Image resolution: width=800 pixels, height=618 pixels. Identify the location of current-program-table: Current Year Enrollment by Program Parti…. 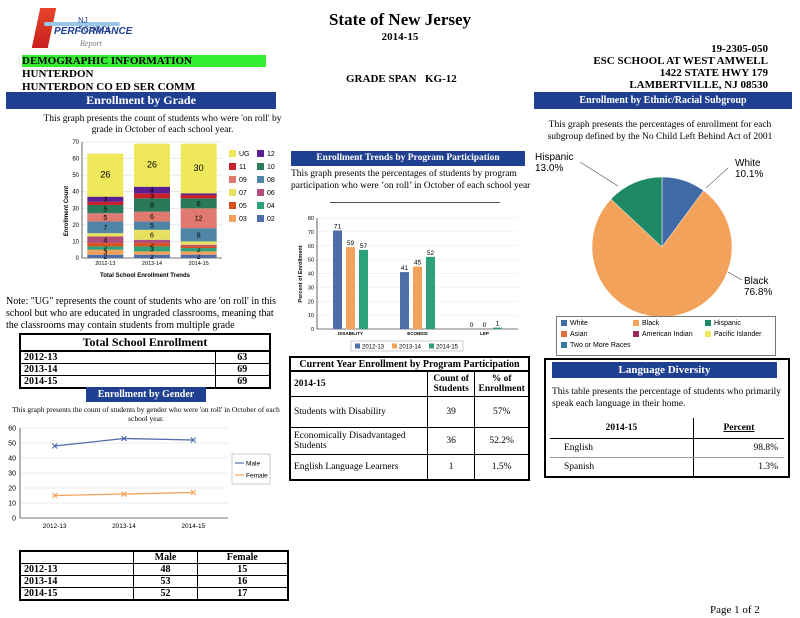
(409, 418).